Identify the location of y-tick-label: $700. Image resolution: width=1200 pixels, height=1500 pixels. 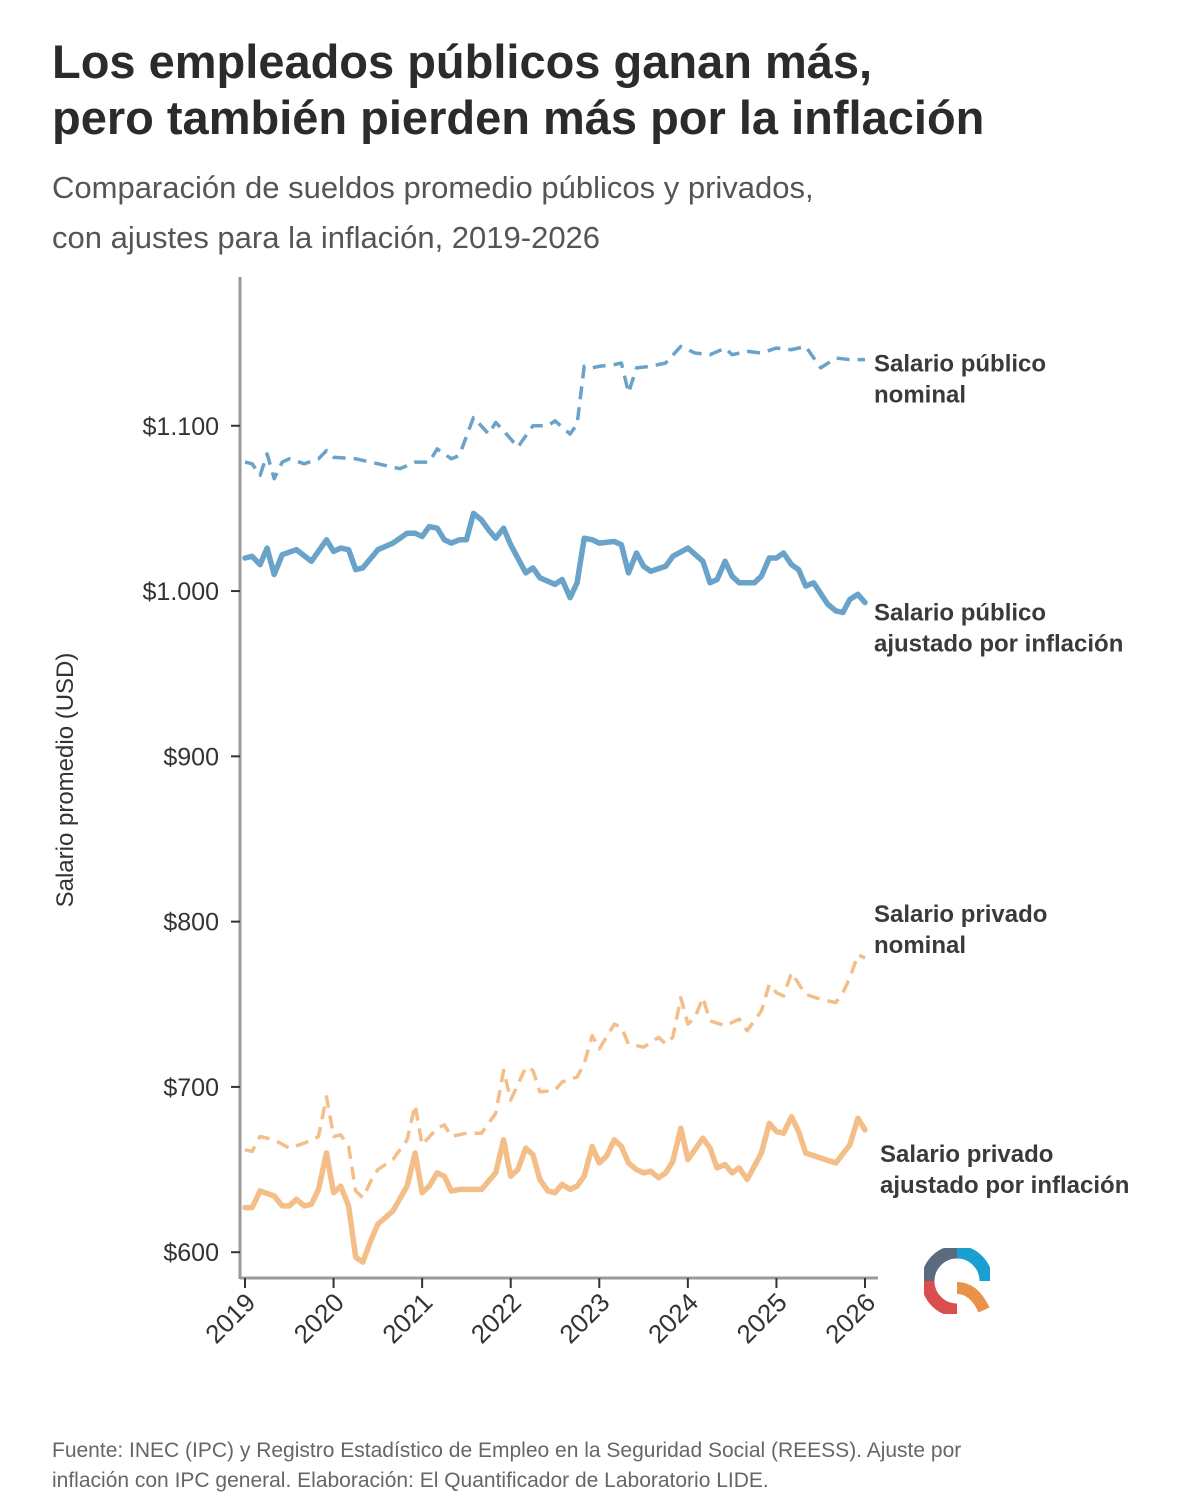
(191, 1088).